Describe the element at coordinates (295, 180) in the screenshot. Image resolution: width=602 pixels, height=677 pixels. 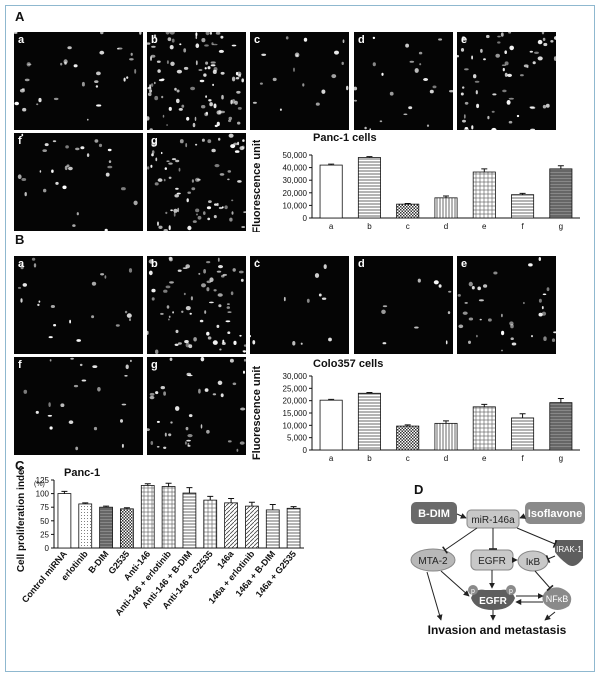
I see `y-tick-label: 30,000` at that location.